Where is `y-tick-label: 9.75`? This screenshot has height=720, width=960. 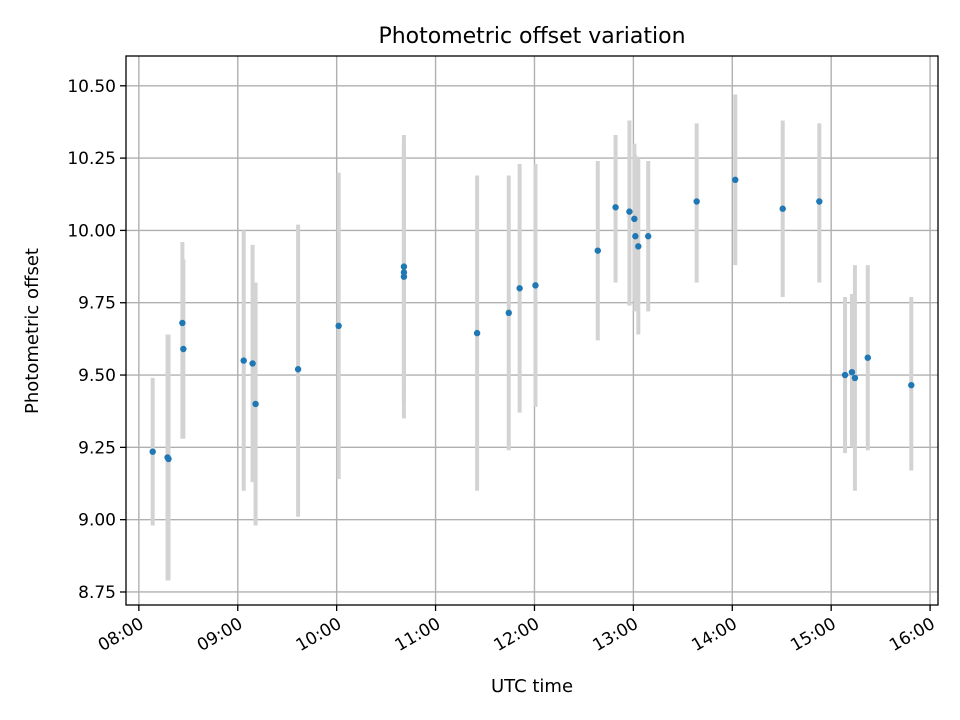
y-tick-label: 9.75 is located at coordinates (97, 304).